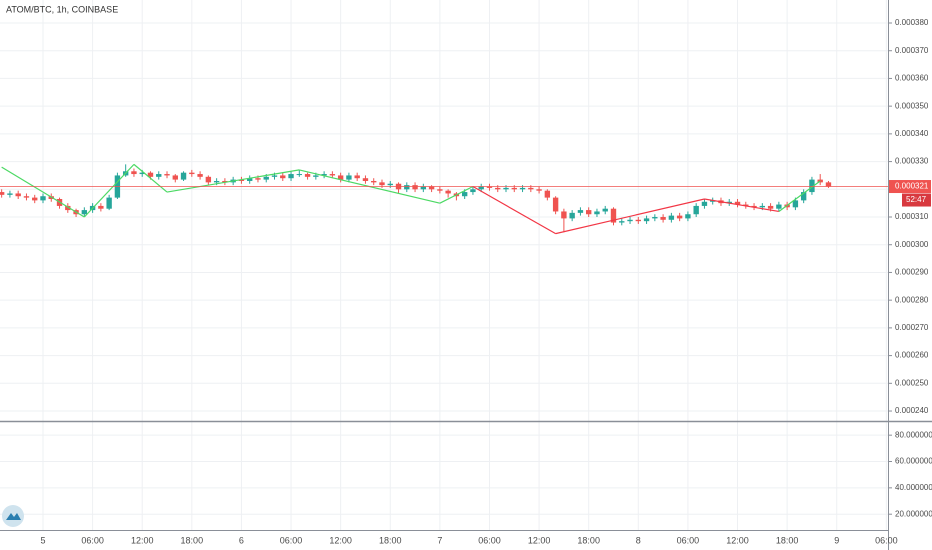  I want to click on logo, so click(13, 516).